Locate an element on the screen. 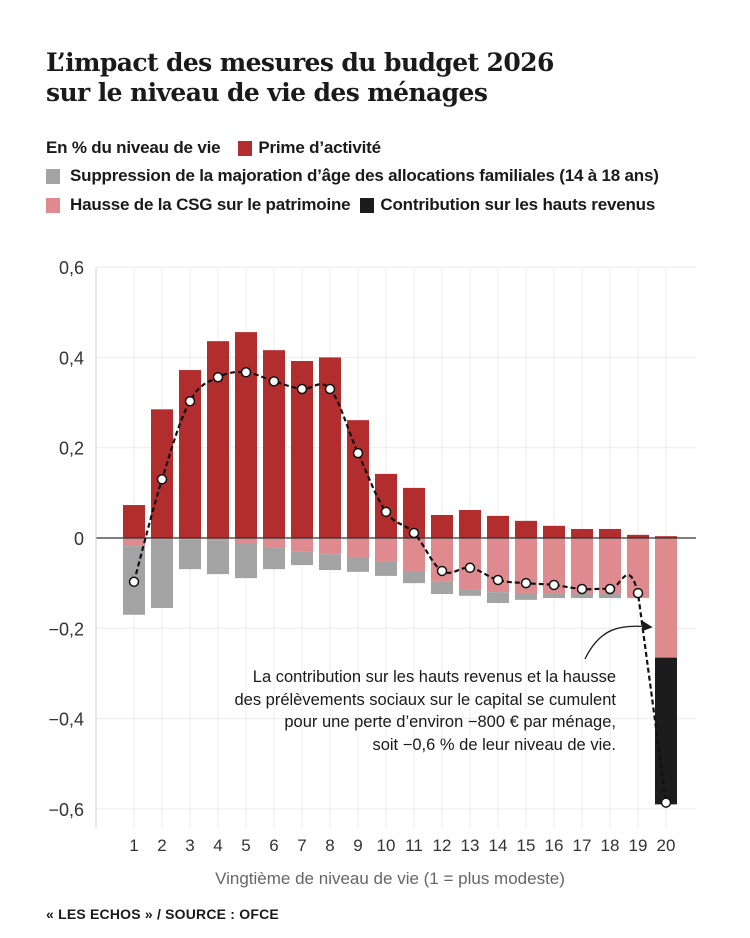 Image resolution: width=750 pixels, height=938 pixels. y-tick-label: −0,6 is located at coordinates (66, 810).